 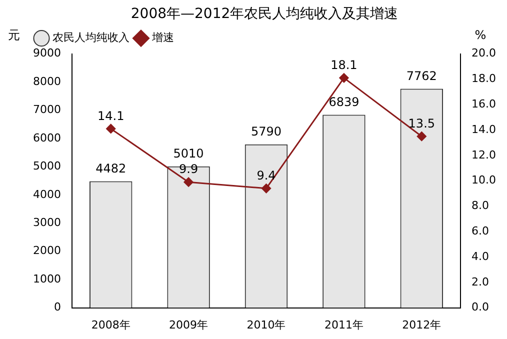 I want to click on legend-label: 增速, so click(x=162, y=37).